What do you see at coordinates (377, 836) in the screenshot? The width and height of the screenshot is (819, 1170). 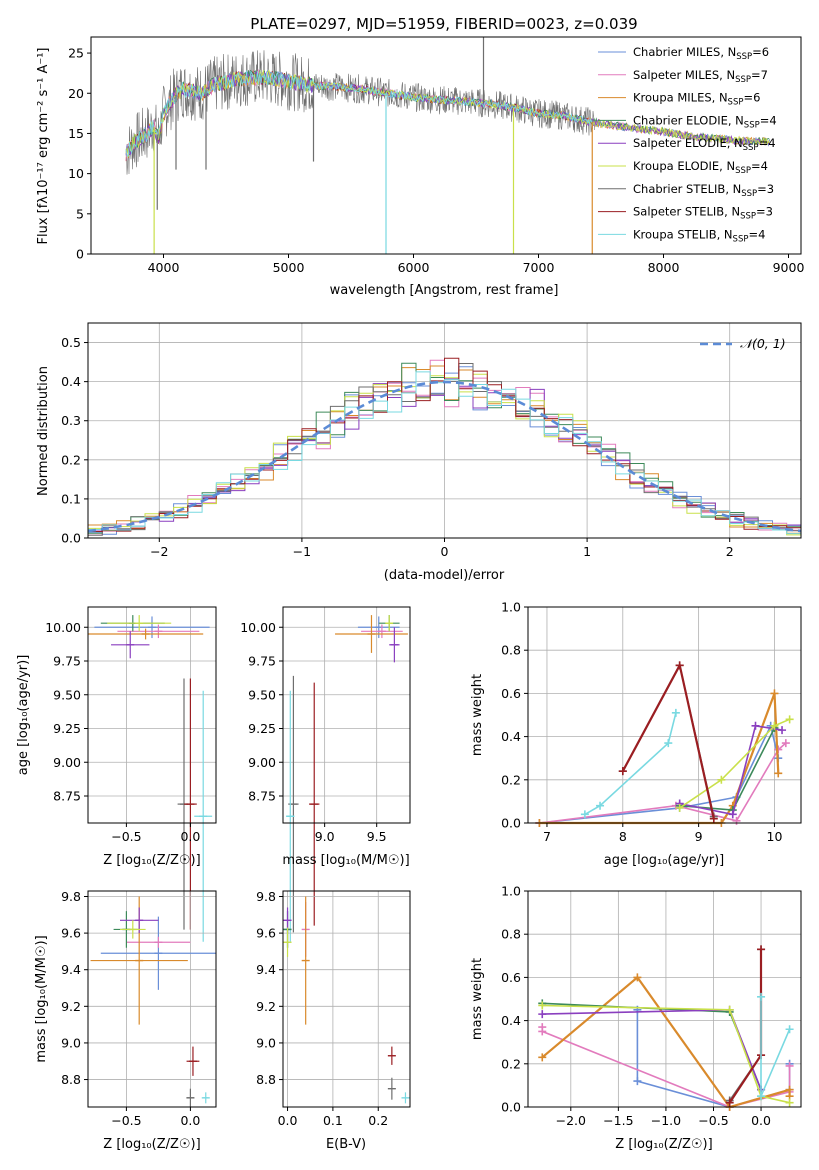 I see `x-tick-label: 9.5` at bounding box center [377, 836].